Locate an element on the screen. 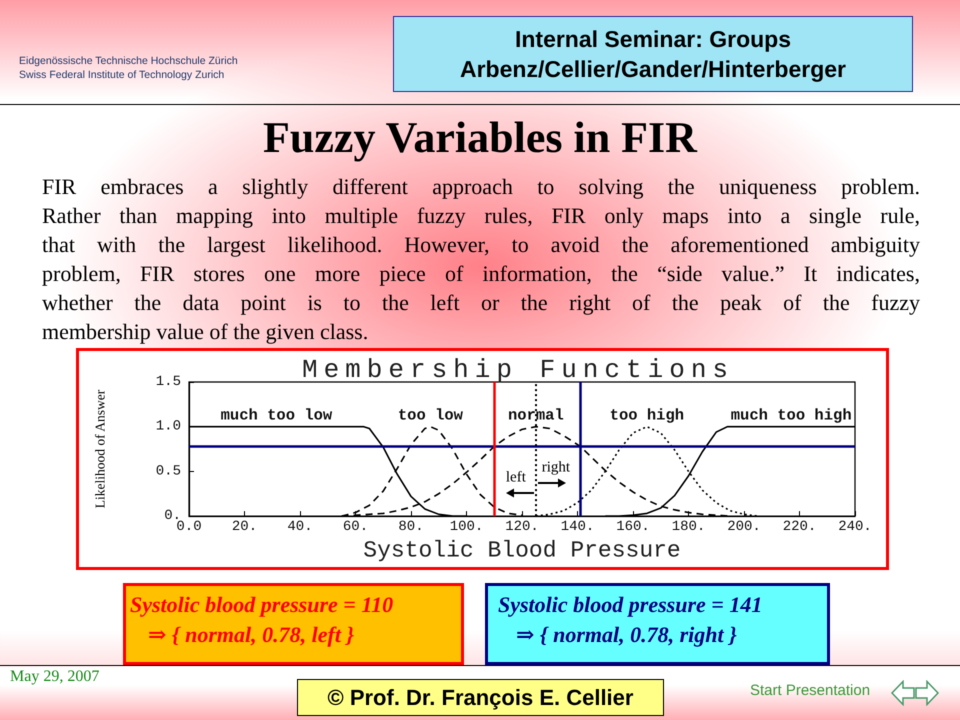 This screenshot has height=720, width=960. x-tick-label: 100. is located at coordinates (467, 527).